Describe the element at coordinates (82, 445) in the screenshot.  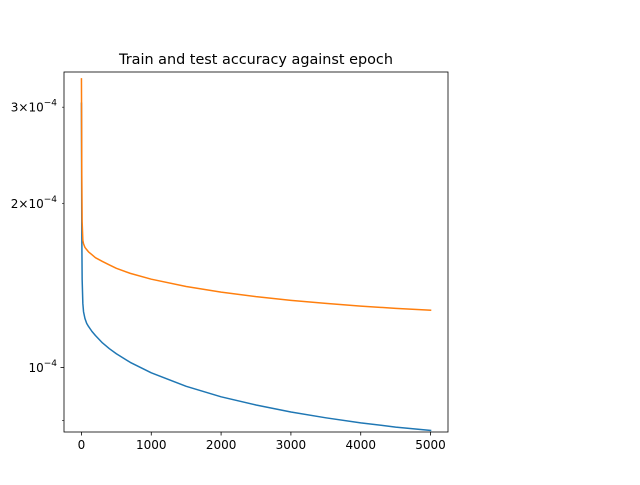
I see `x-tick-label: 0` at that location.